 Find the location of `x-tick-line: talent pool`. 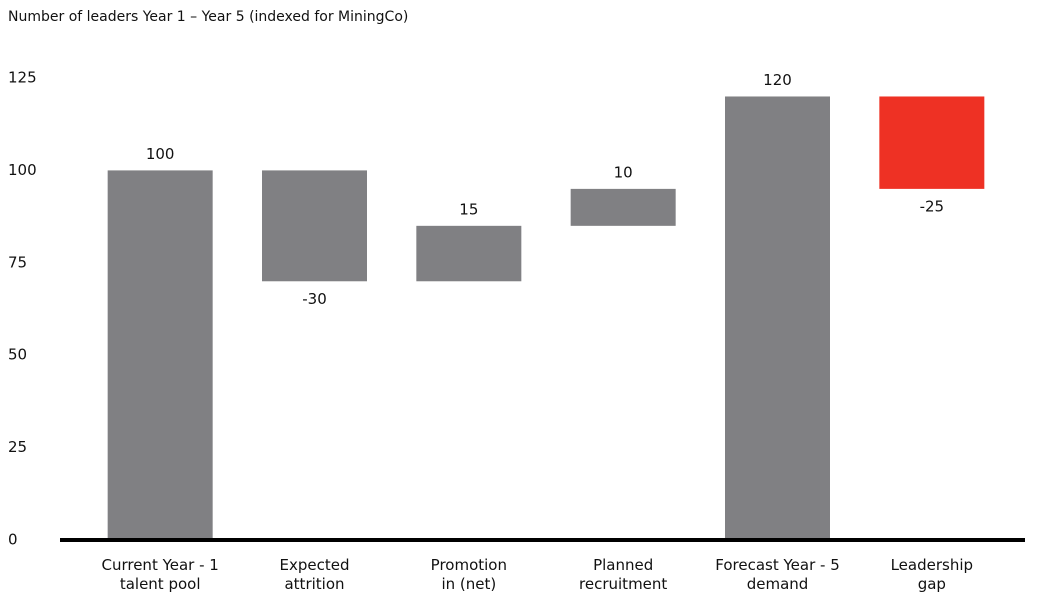

x-tick-line: talent pool is located at coordinates (160, 584).